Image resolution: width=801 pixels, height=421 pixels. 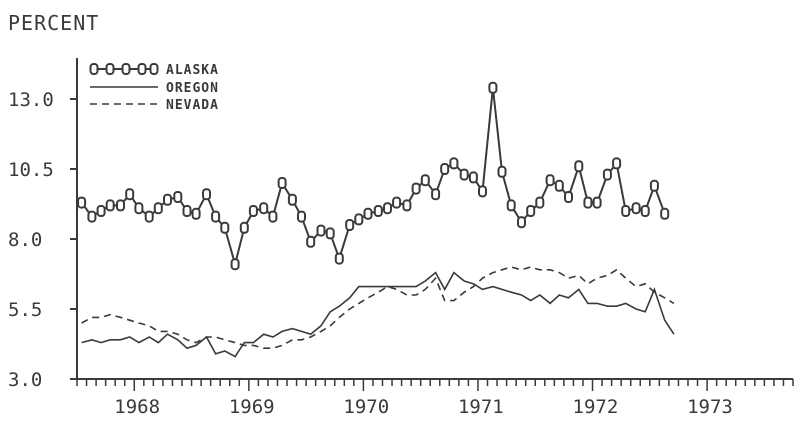 What do you see at coordinates (25, 380) in the screenshot?
I see `y-tick-label: 3.0` at bounding box center [25, 380].